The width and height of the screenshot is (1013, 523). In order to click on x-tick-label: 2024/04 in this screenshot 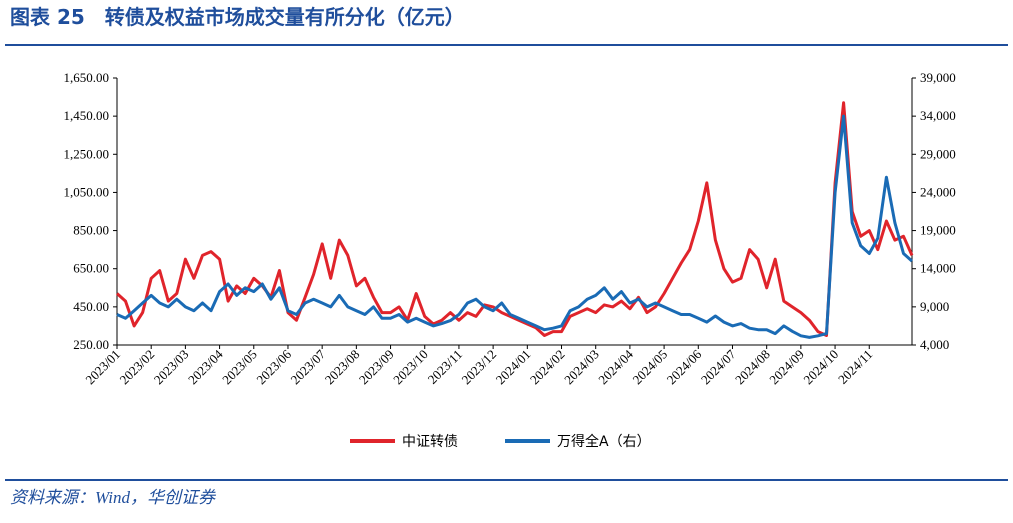, I will do `click(615, 366)`.